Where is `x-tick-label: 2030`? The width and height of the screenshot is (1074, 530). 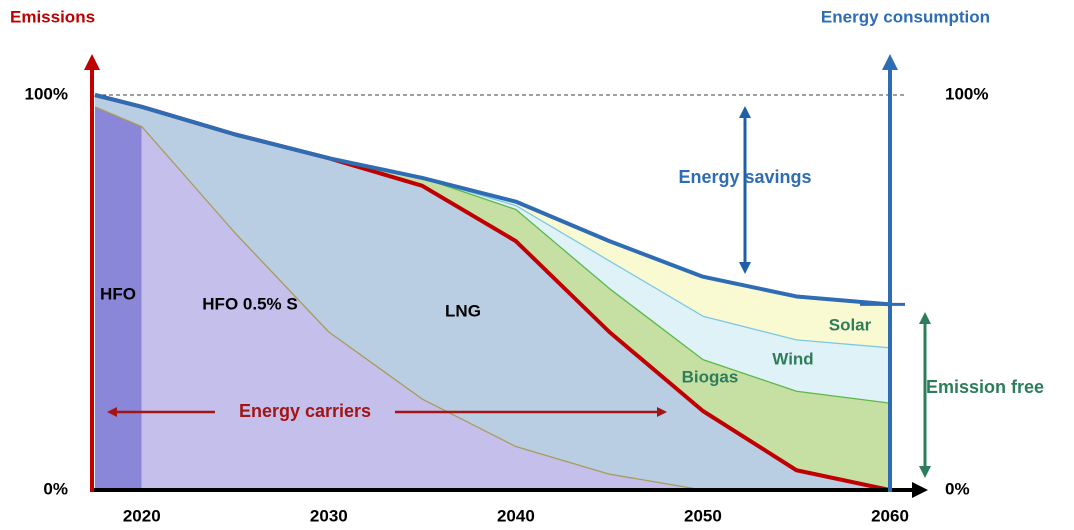 x-tick-label: 2030 is located at coordinates (329, 515).